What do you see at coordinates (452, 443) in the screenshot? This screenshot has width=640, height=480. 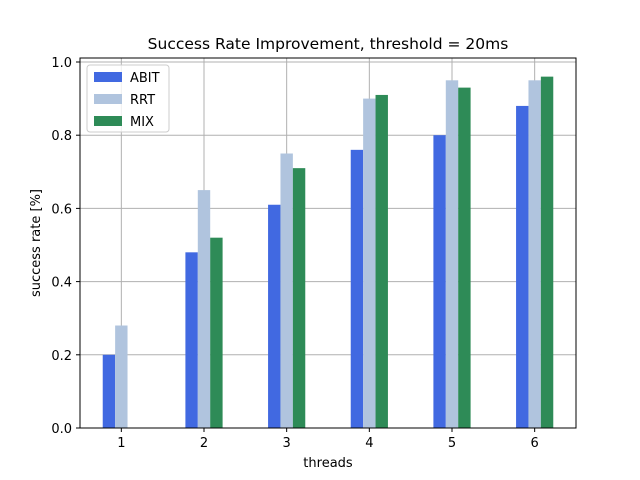 I see `x-tick-label: 5` at bounding box center [452, 443].